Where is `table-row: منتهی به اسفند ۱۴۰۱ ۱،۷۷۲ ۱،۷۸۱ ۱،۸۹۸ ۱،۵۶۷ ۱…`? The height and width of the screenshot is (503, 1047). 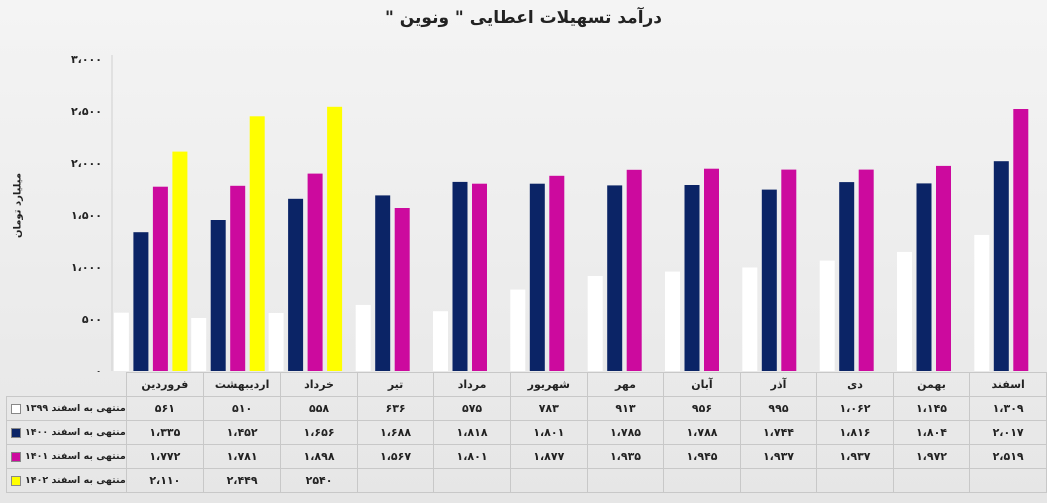 table-row: منتهی به اسفند ۱۴۰۱ ۱،۷۷۲ ۱،۷۸۱ ۱،۸۹۸ ۱،۵۶۷ ۱… is located at coordinates (526, 456).